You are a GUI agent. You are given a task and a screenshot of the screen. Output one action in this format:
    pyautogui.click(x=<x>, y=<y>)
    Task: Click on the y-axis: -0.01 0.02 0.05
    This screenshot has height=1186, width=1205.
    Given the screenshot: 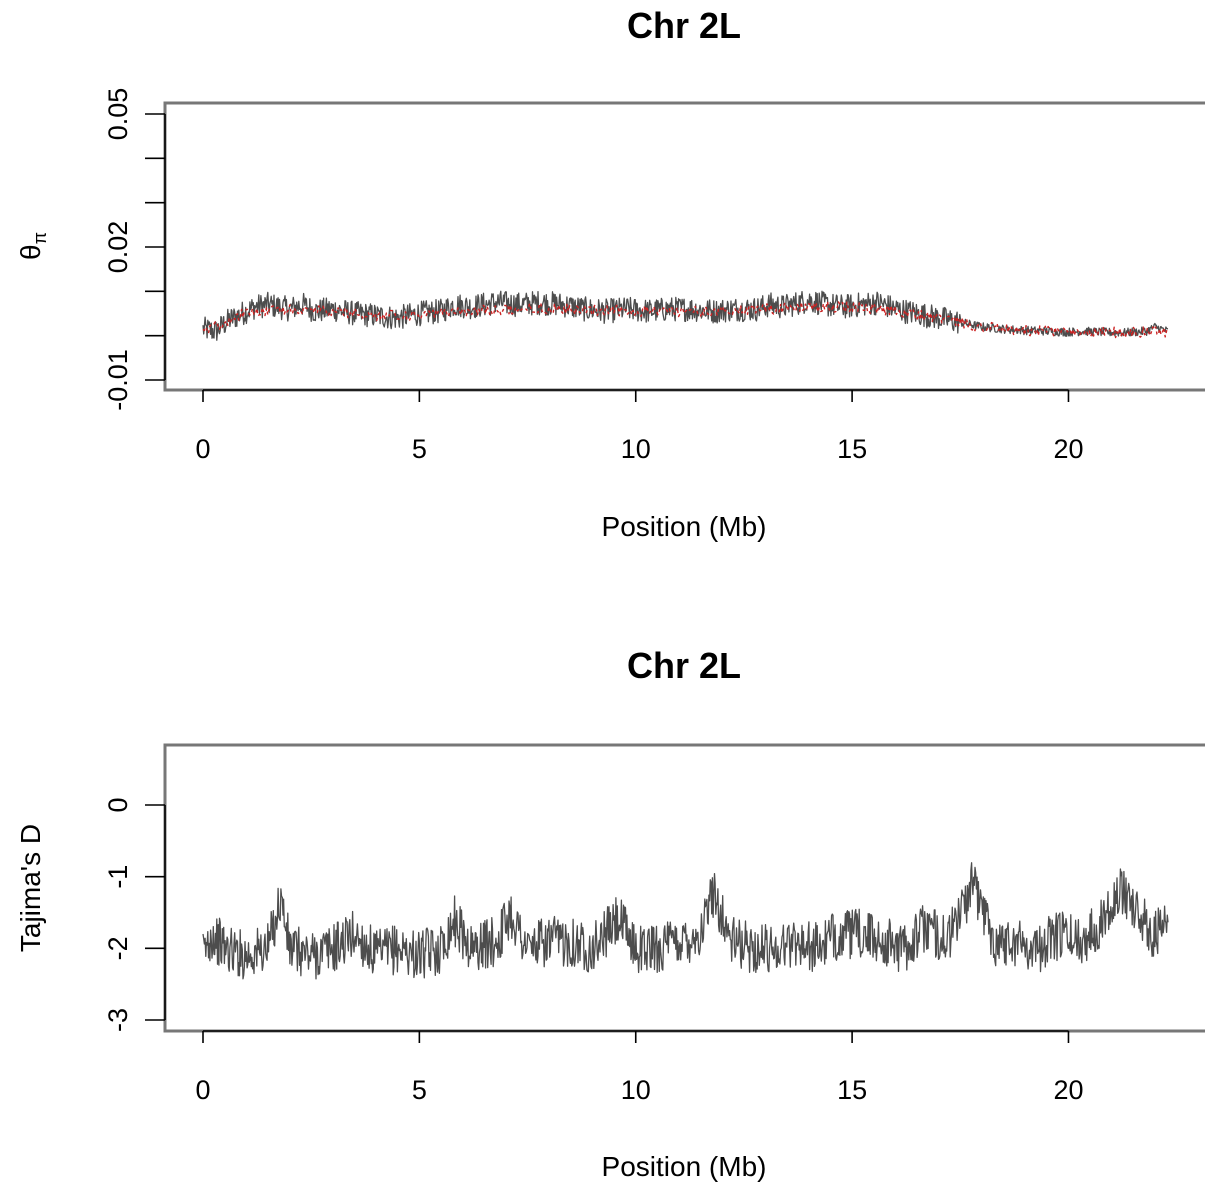 What is the action you would take?
    pyautogui.click(x=134, y=249)
    